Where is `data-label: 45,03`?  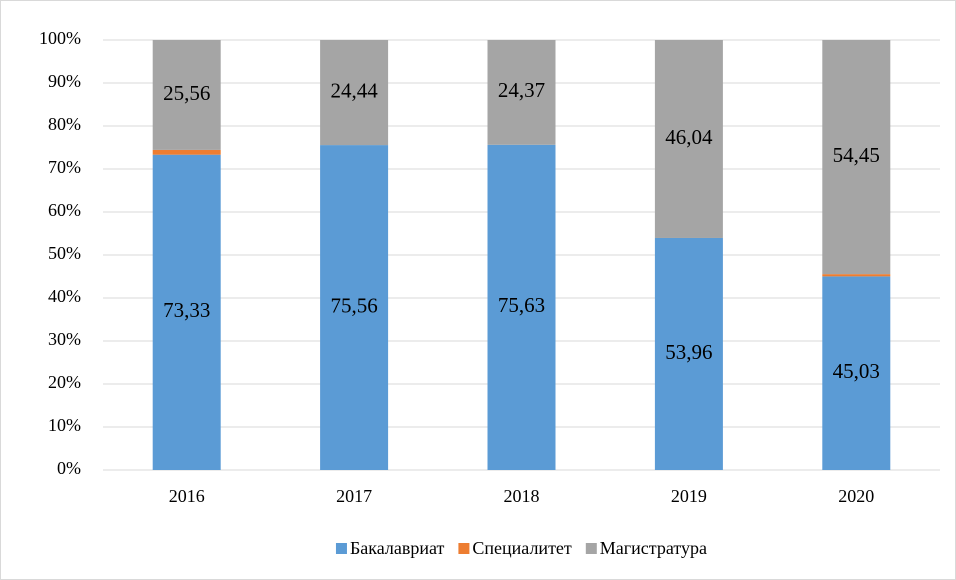 data-label: 45,03 is located at coordinates (856, 371).